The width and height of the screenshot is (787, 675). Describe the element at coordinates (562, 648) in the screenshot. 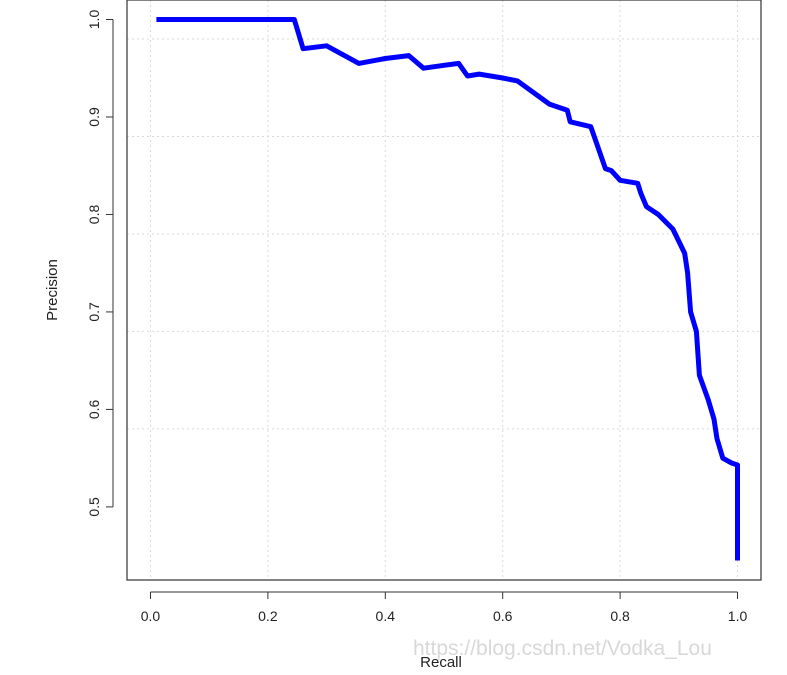

I see `watermark-text: https://blog.csdn.net/Vodka_Lou` at that location.